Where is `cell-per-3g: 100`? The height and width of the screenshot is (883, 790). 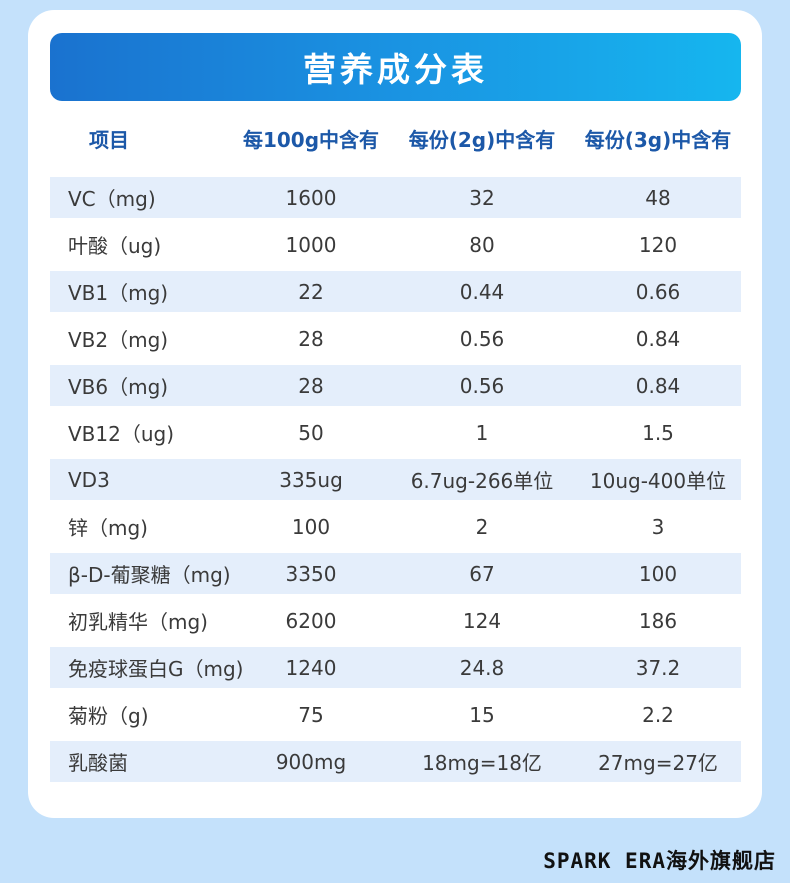 cell-per-3g: 100 is located at coordinates (658, 573).